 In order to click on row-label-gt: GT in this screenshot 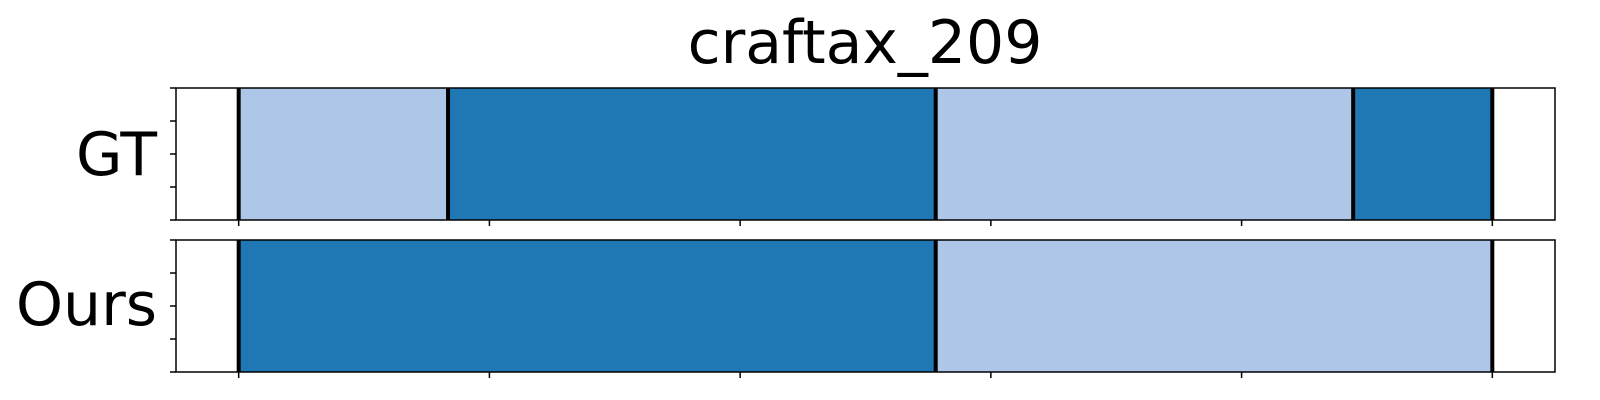, I will do `click(116, 155)`.